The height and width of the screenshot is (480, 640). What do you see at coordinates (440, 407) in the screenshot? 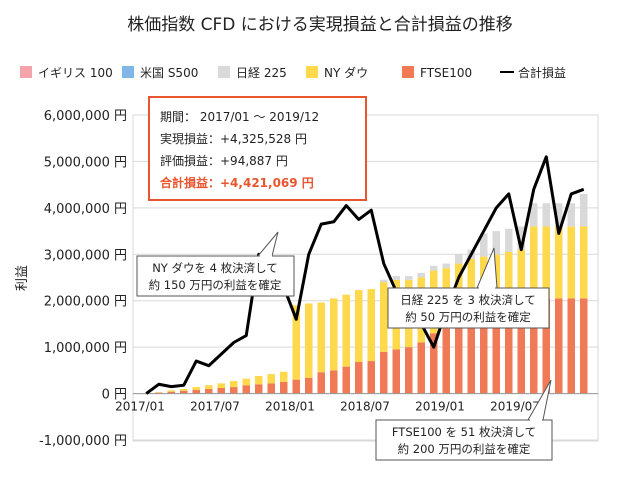
I see `x-tick-label: 2019/01` at bounding box center [440, 407].